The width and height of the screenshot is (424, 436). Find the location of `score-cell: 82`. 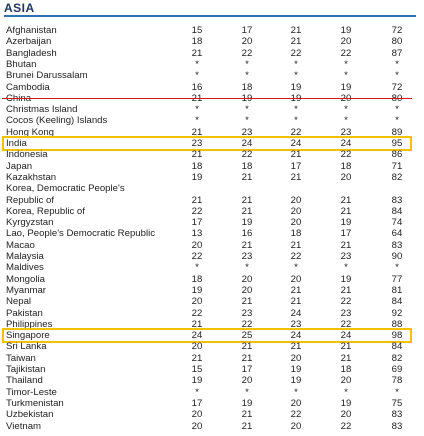

score-cell: 82 is located at coordinates (397, 177).